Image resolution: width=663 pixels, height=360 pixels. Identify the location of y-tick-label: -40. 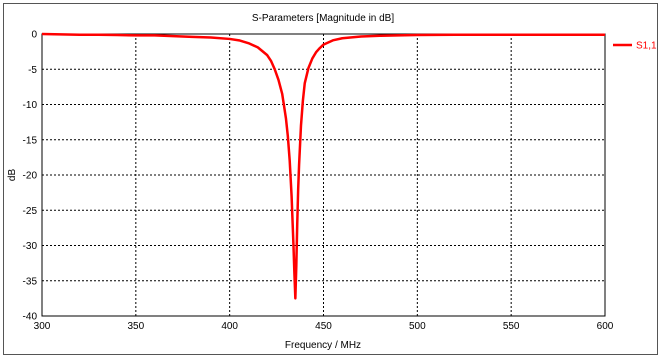
(30, 317).